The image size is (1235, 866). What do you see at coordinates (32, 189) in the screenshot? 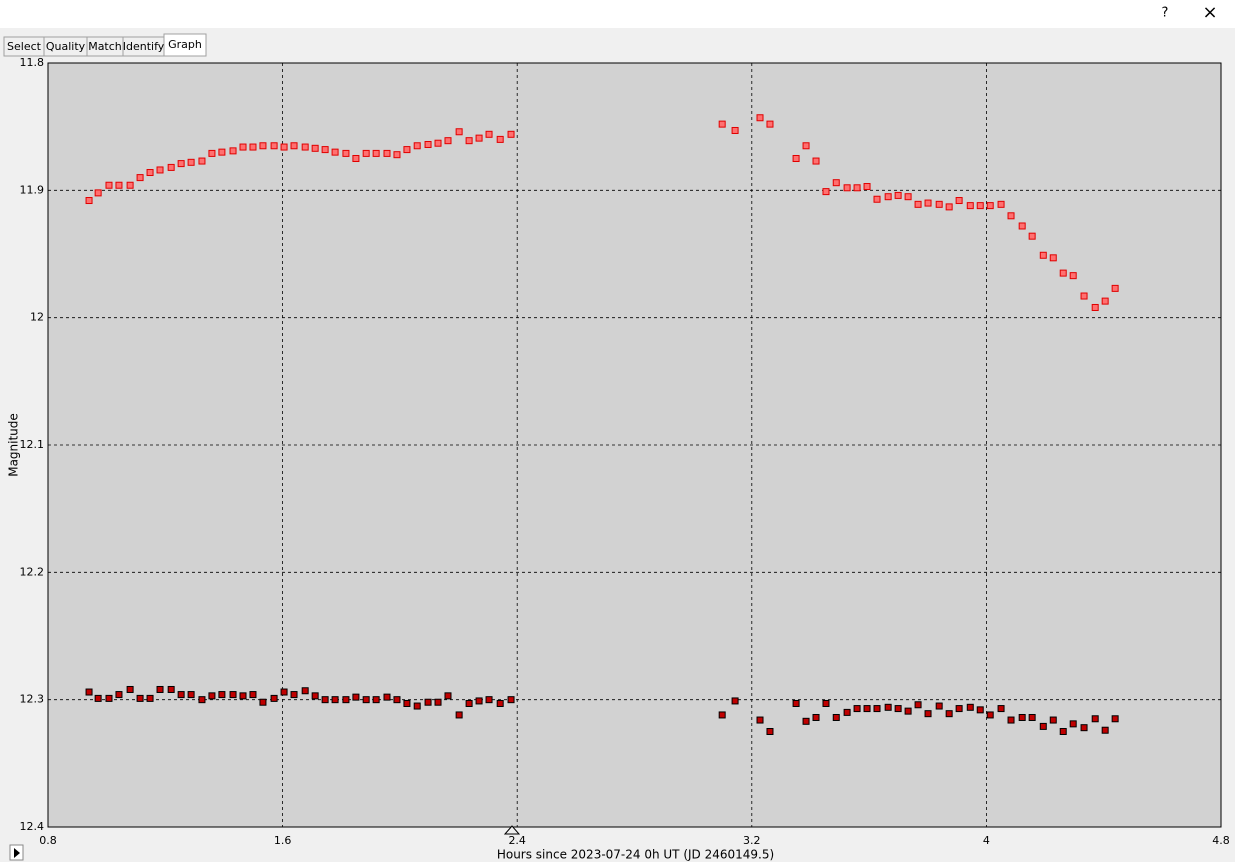
I see `y-tick-label: 11.9` at bounding box center [32, 189].